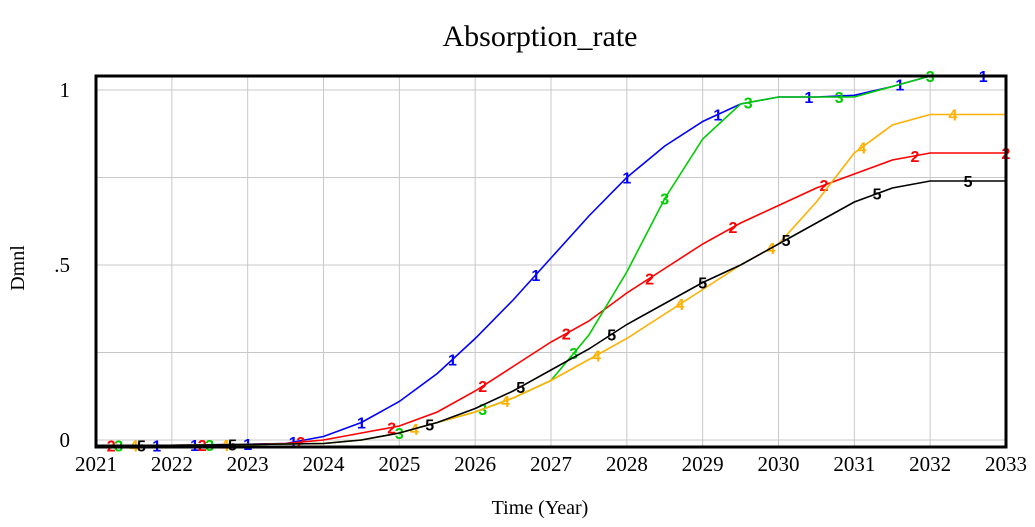  I want to click on y-tick-label: .5, so click(62, 265).